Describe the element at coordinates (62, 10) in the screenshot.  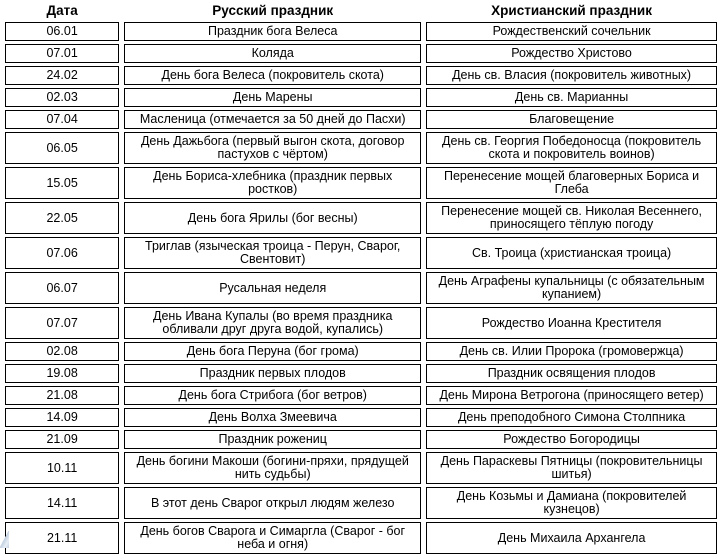
I see `header-date: Дата` at that location.